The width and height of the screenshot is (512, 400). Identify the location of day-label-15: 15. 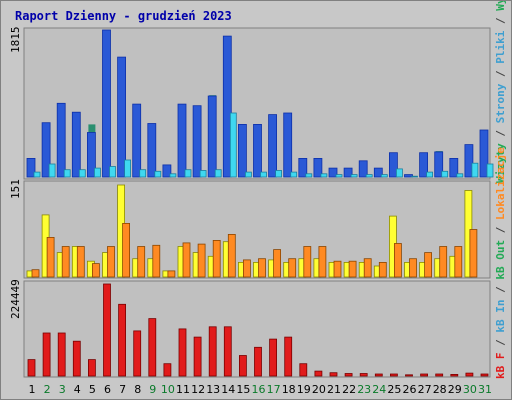
(243, 389).